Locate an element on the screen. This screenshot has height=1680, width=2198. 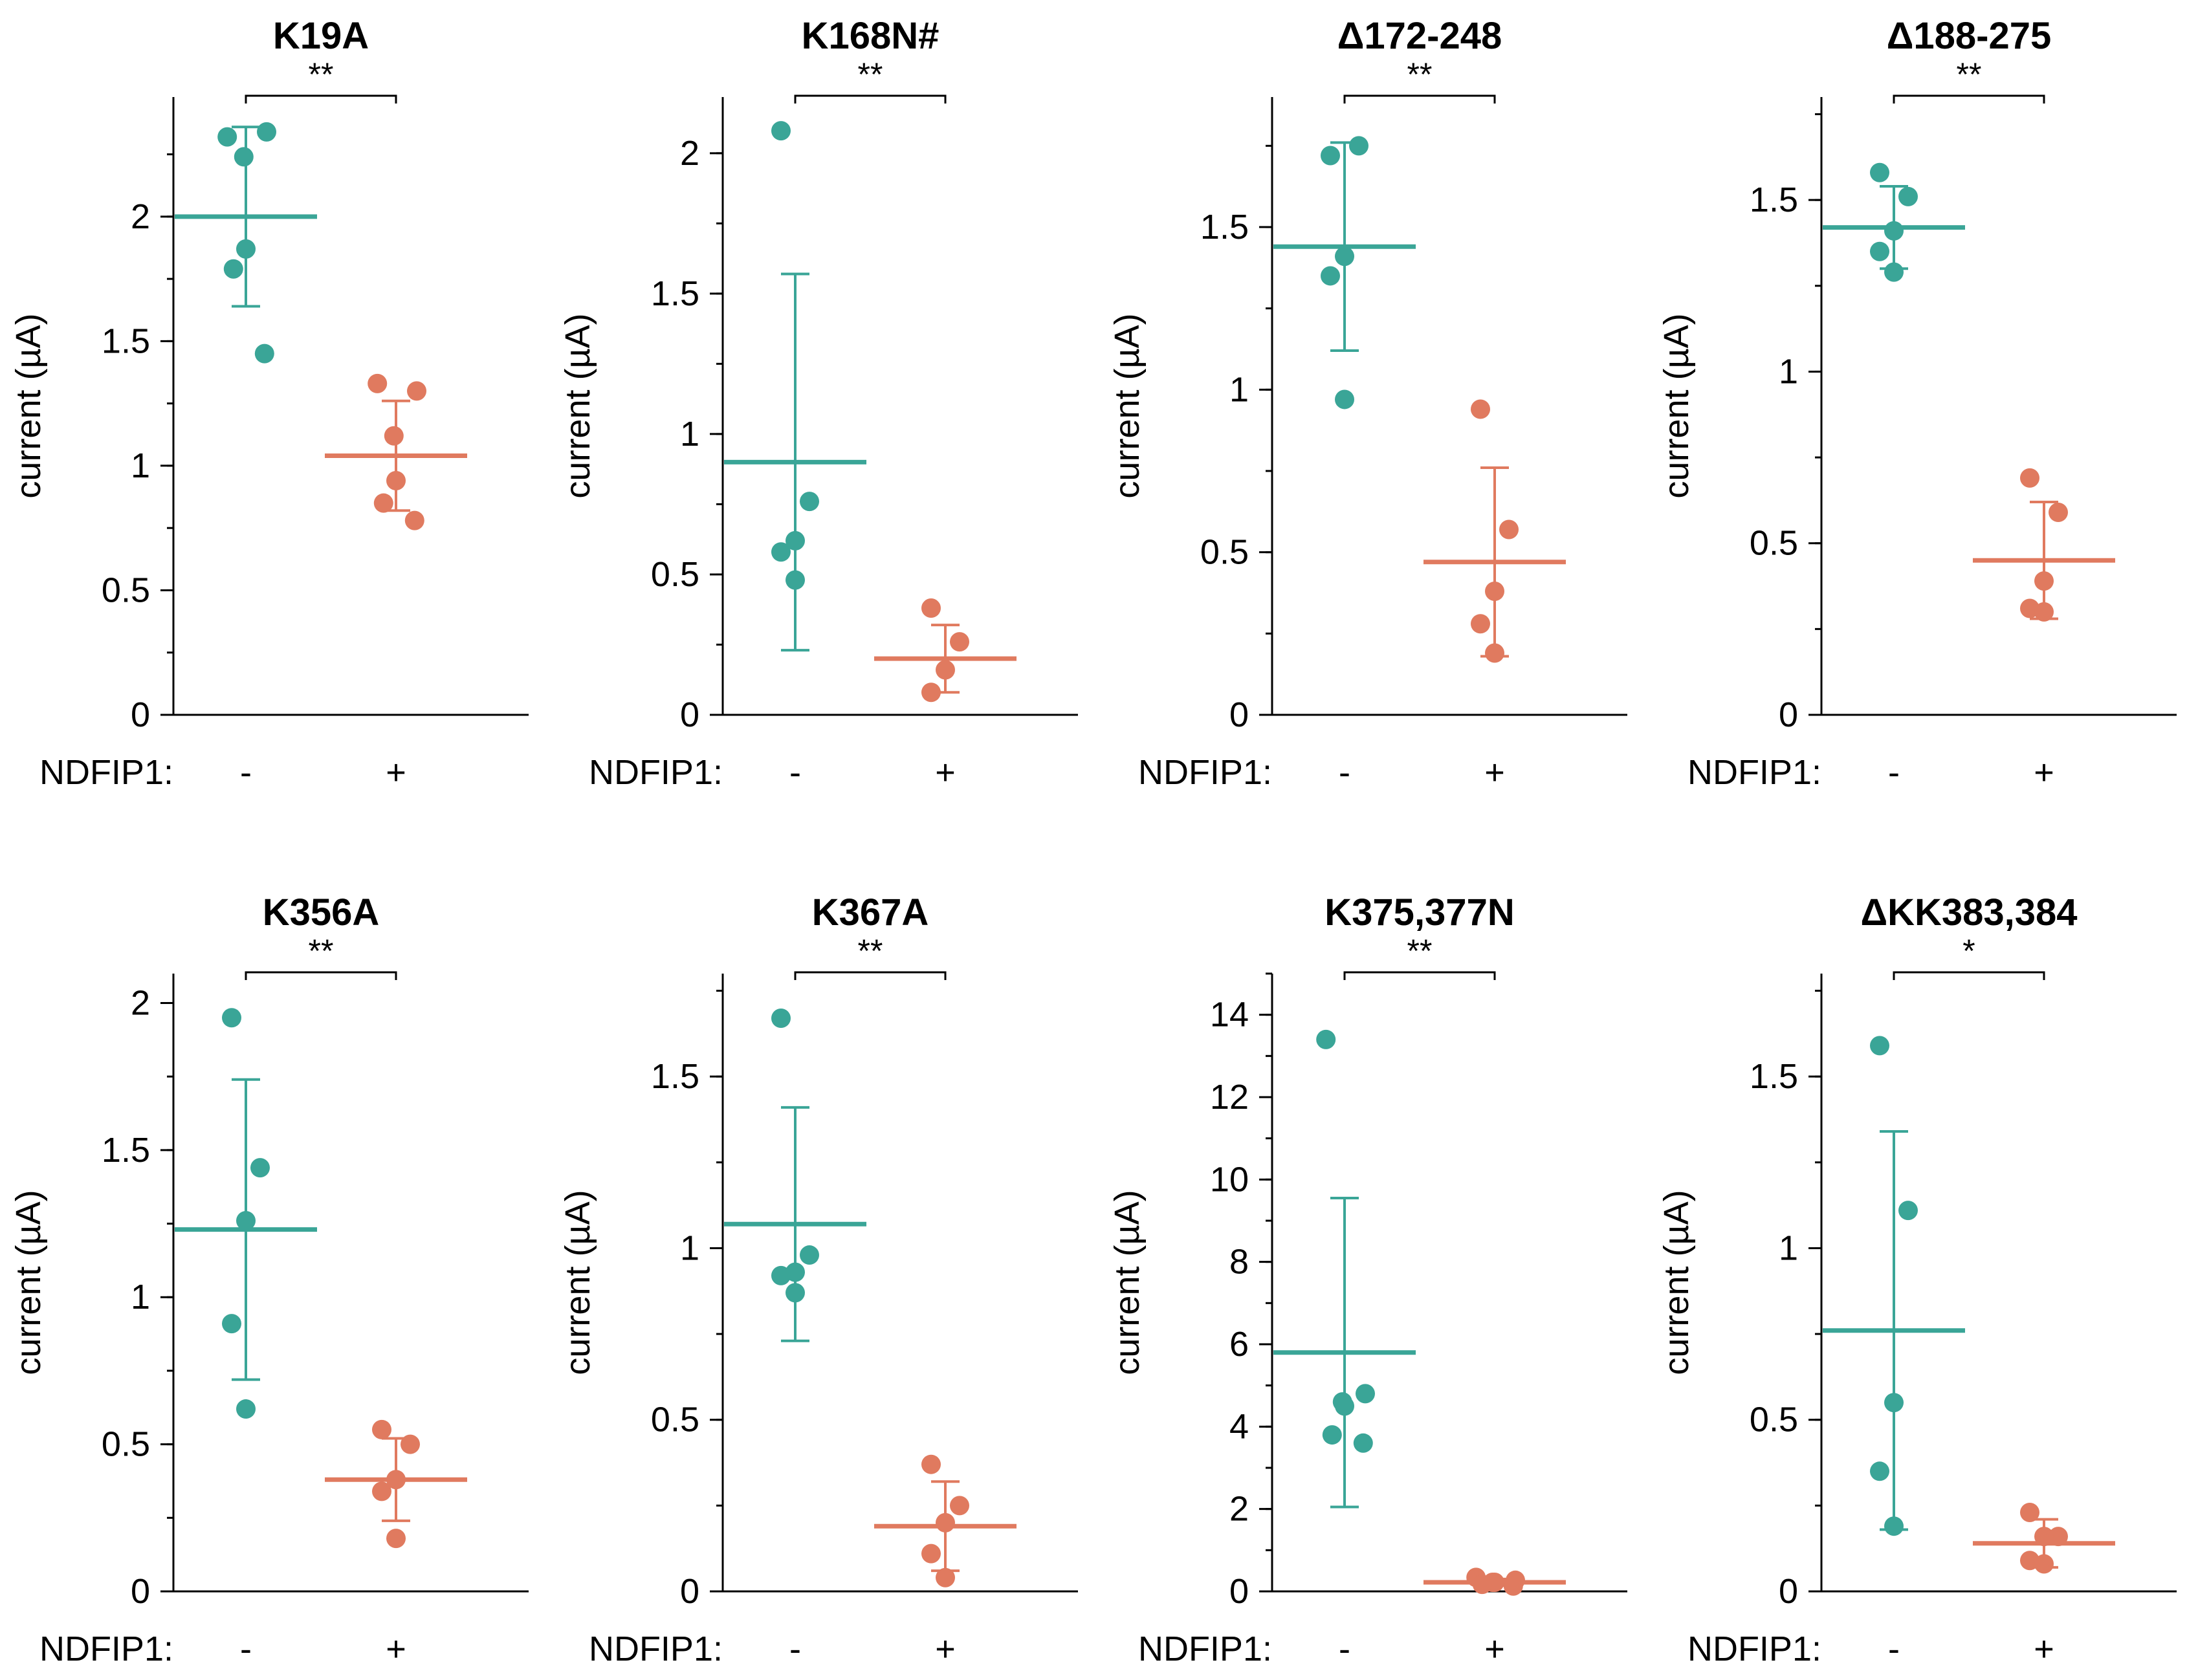
chart-panel: Δ172-248** 0 0.5 1 1.5 current (µA) NDFIP1: - + is located at coordinates (1367, 403).